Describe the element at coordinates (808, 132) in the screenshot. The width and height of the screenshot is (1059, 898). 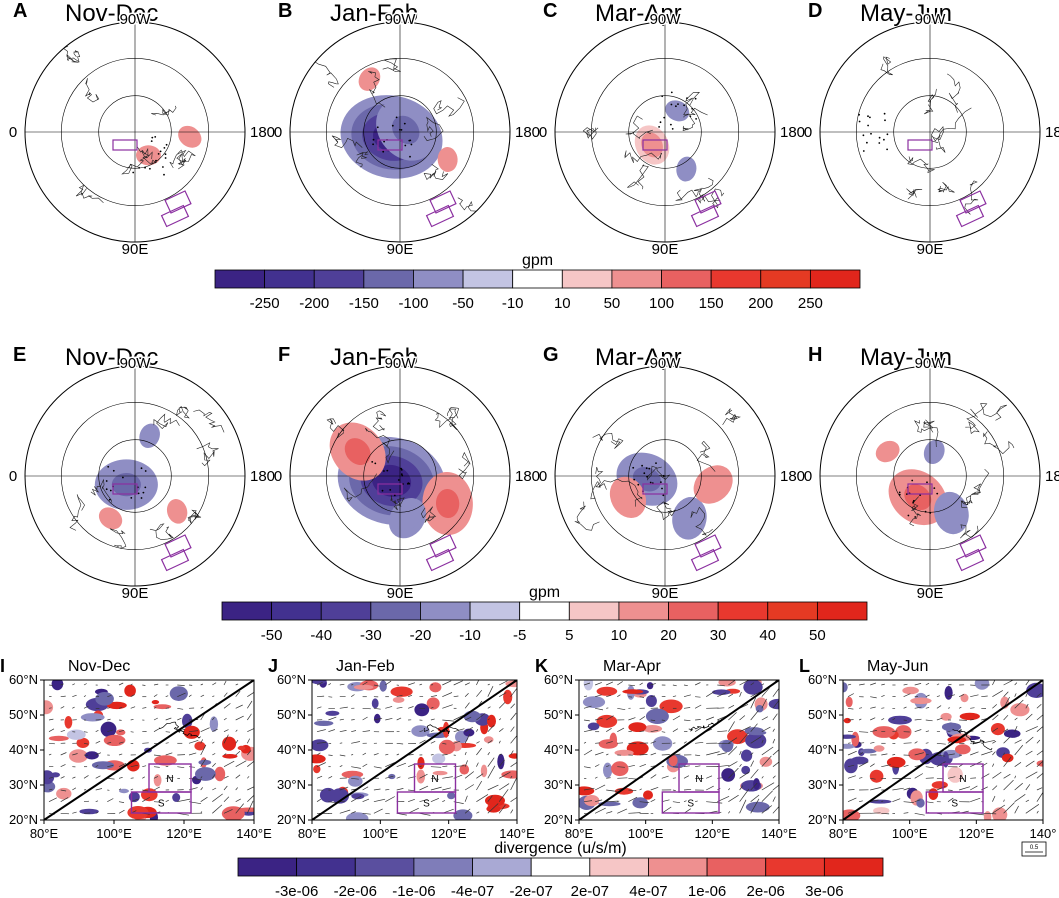
I see `lon-label-left: 0` at that location.